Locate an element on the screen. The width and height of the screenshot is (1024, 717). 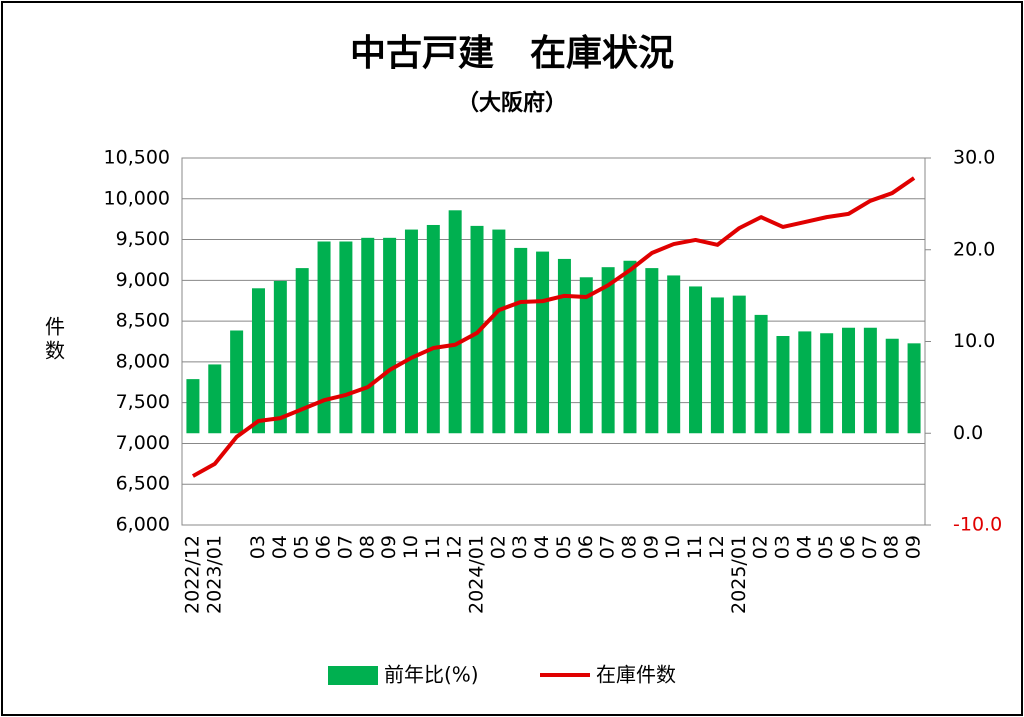
y2-tick-label: 20.0 is located at coordinates (974, 249).